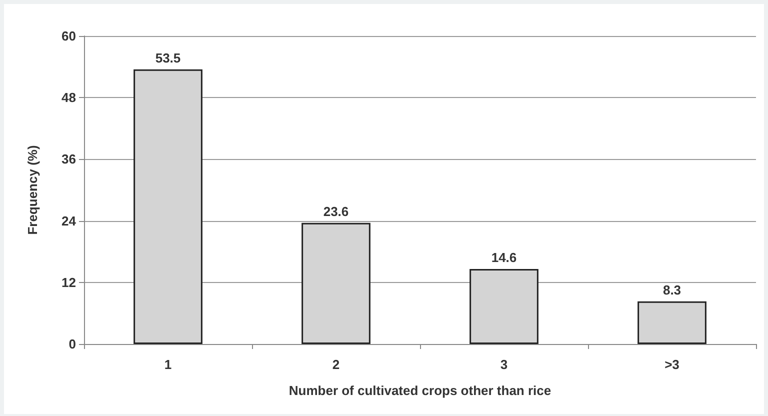 The height and width of the screenshot is (416, 768). I want to click on x-axis-title: Number of cultivated crops other than rice, so click(420, 390).